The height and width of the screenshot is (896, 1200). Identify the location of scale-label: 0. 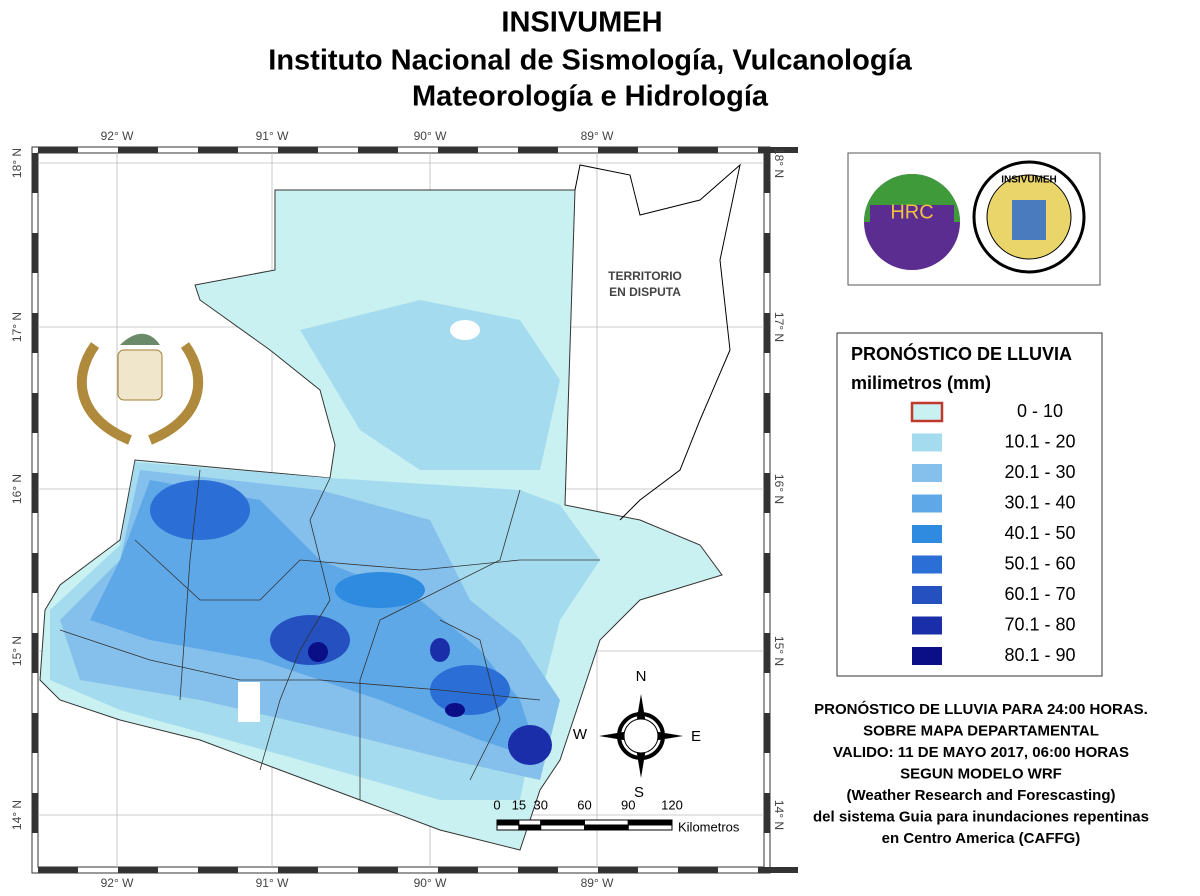
(496, 804).